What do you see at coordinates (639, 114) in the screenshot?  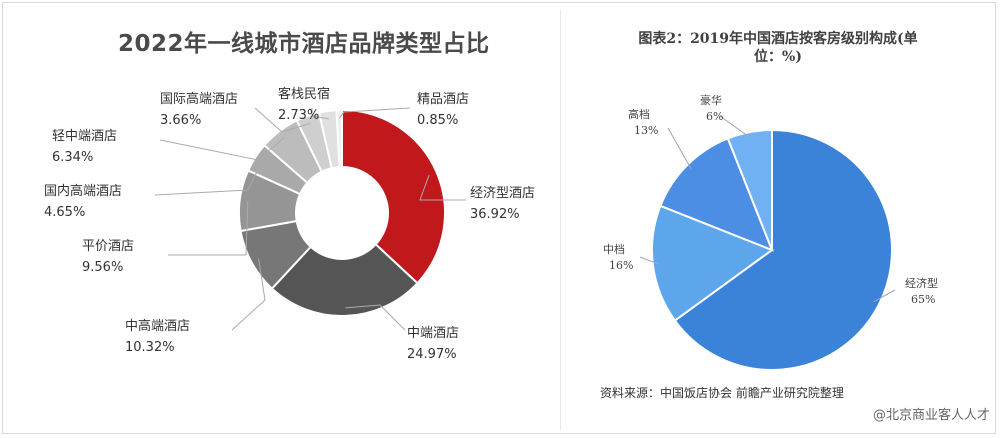 I see `pie-label-3: 高档` at bounding box center [639, 114].